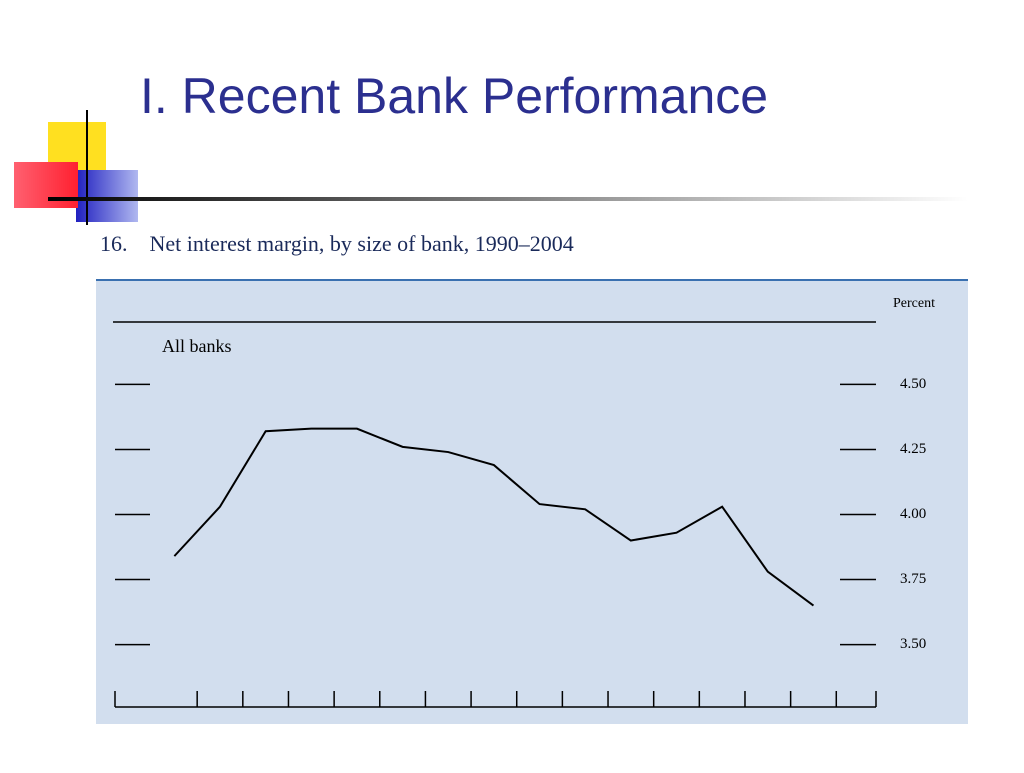 This screenshot has width=1024, height=773. What do you see at coordinates (913, 384) in the screenshot?
I see `y-tick-label: 4.50` at bounding box center [913, 384].